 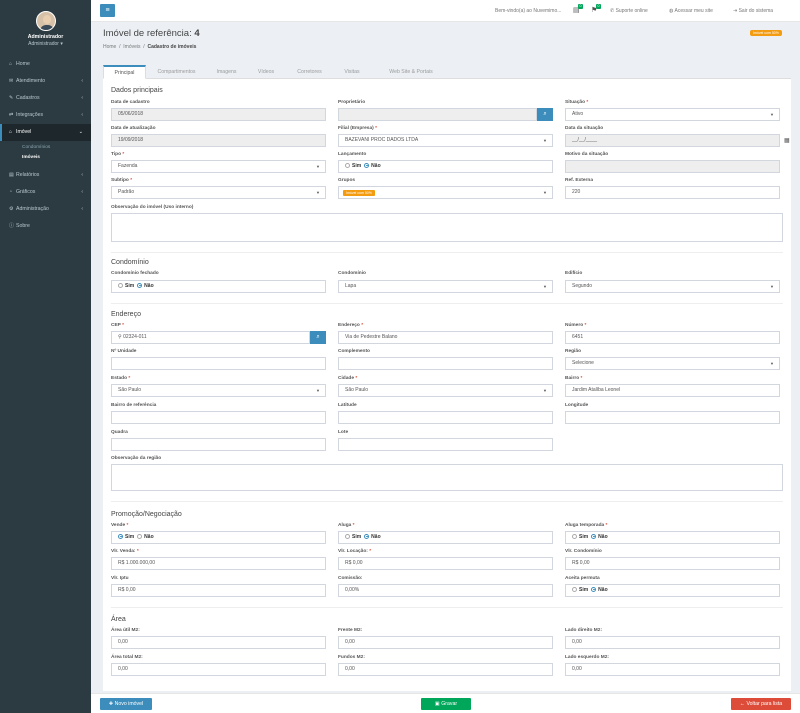 What do you see at coordinates (45, 175) in the screenshot?
I see `sidebar-item-relatorios: ▤ Relatórios ‹` at bounding box center [45, 175].